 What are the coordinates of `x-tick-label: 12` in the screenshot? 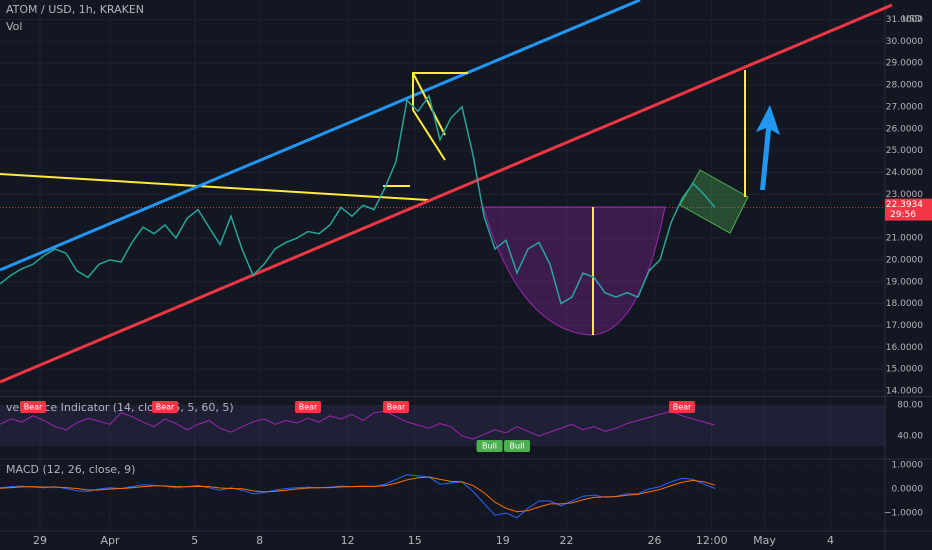 It's located at (348, 540).